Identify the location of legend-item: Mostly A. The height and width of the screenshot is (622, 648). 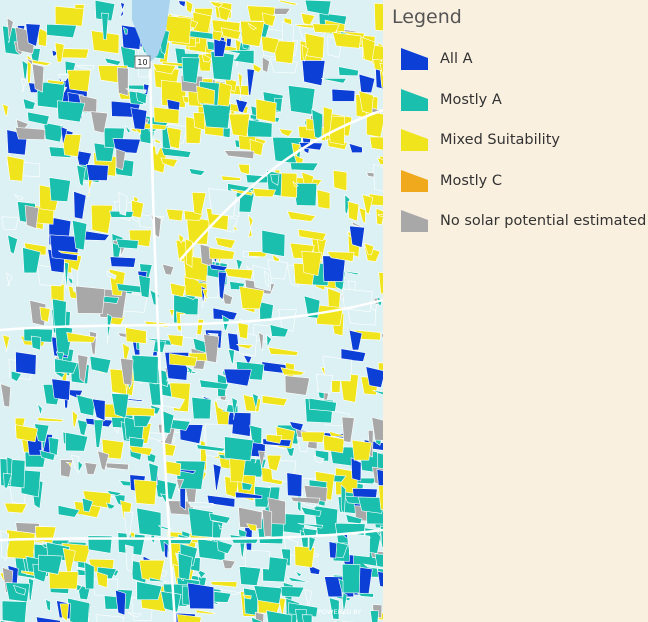
(451, 100).